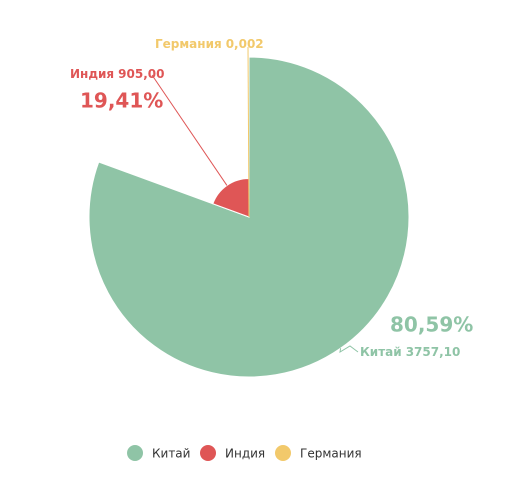 The height and width of the screenshot is (483, 514). What do you see at coordinates (231, 197) in the screenshot?
I see `pie-slice` at bounding box center [231, 197].